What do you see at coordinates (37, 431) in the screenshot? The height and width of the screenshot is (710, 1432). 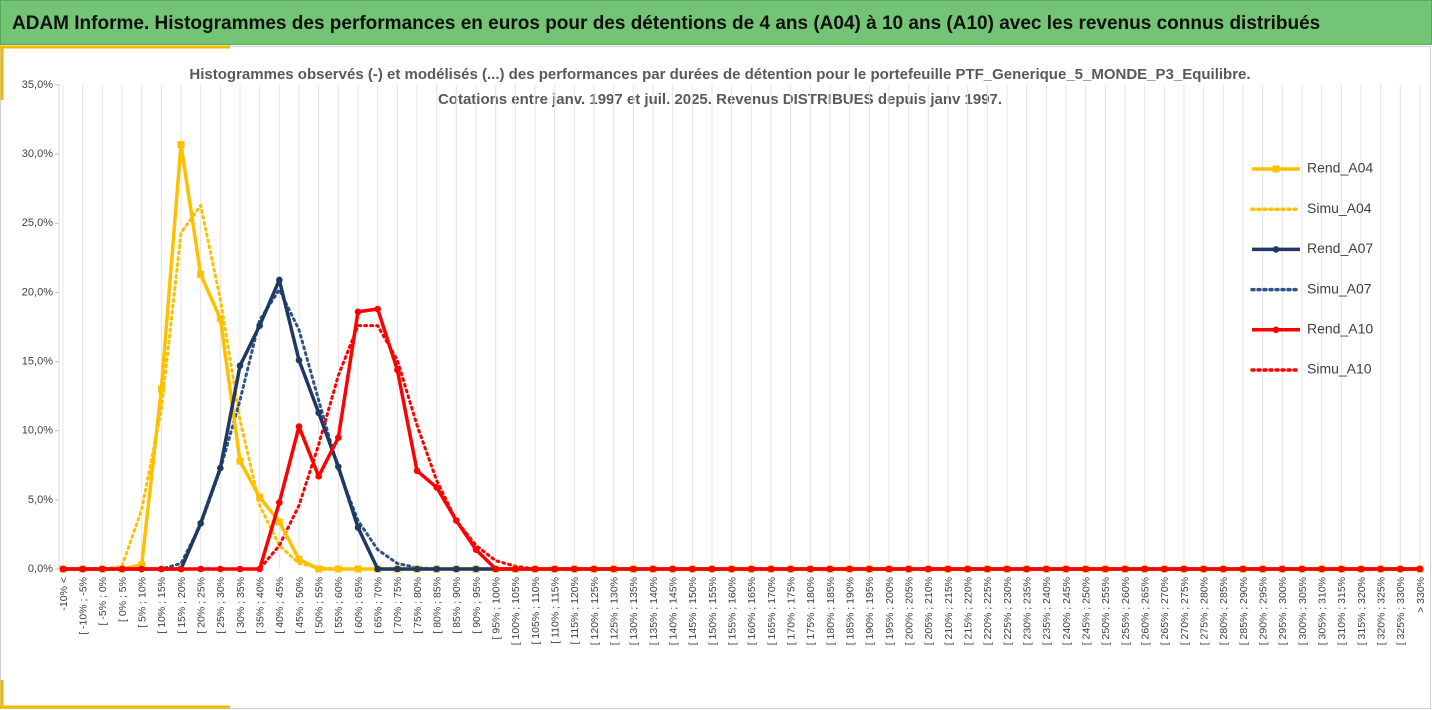 I see `y-tick-label: 10,0%` at bounding box center [37, 431].